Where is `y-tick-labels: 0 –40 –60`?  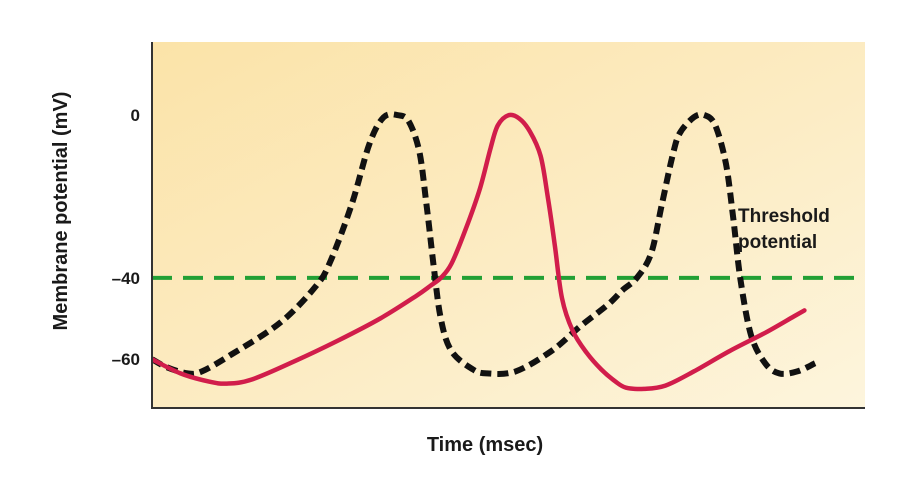 y-tick-labels: 0 –40 –60 is located at coordinates (126, 237).